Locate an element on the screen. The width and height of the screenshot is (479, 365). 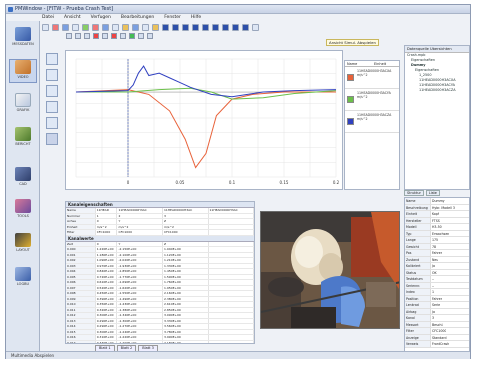
table-cell: Achse is located at coordinates (81, 221).